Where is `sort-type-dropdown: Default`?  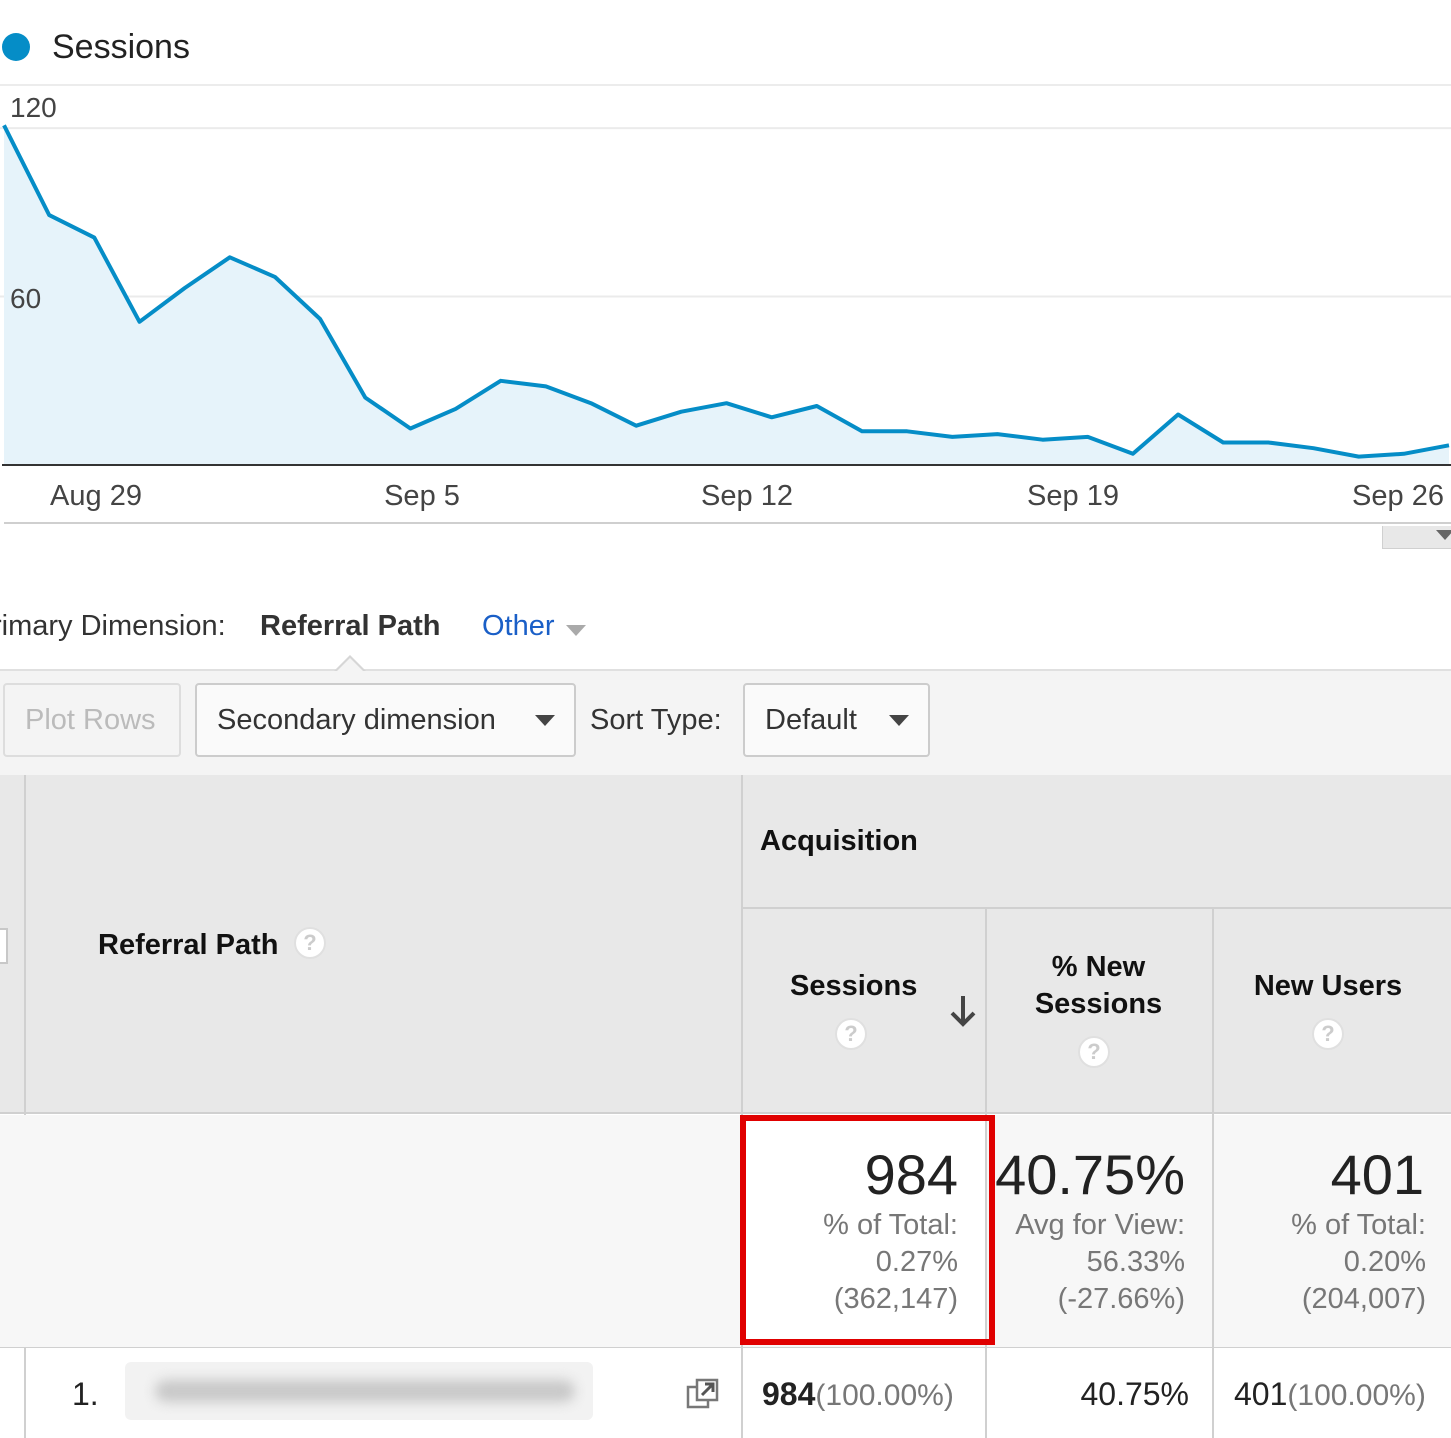
sort-type-dropdown: Default is located at coordinates (836, 720).